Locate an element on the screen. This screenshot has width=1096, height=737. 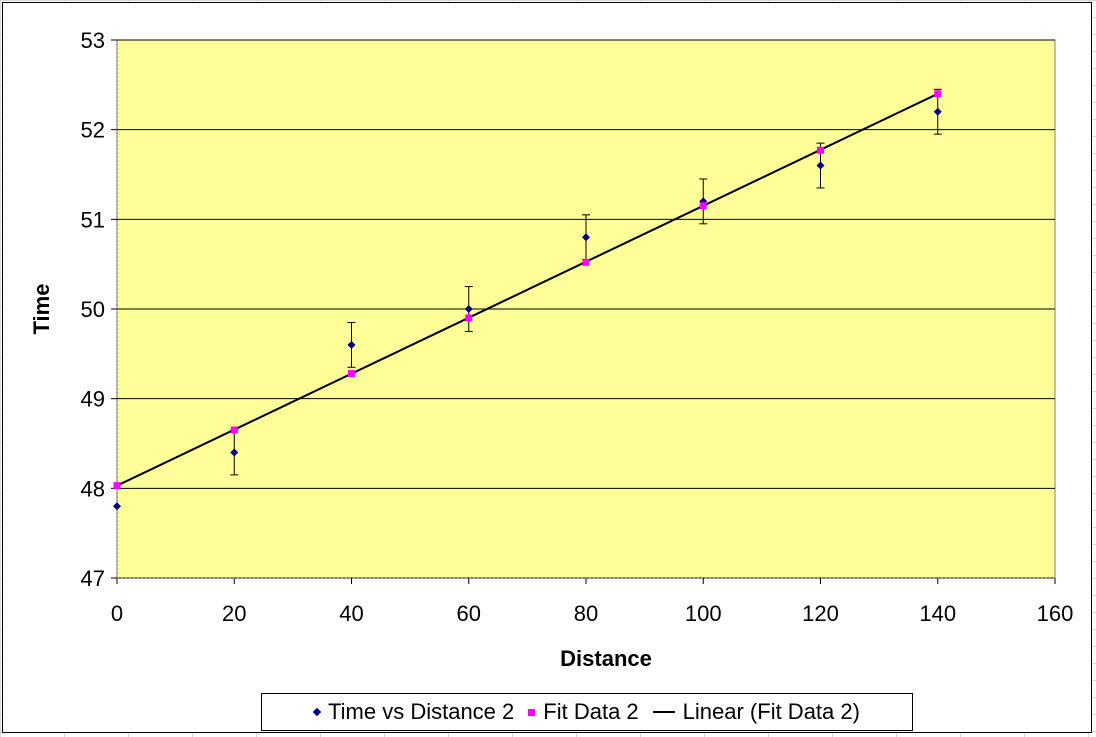
y-tick-label: 51 is located at coordinates (93, 219).